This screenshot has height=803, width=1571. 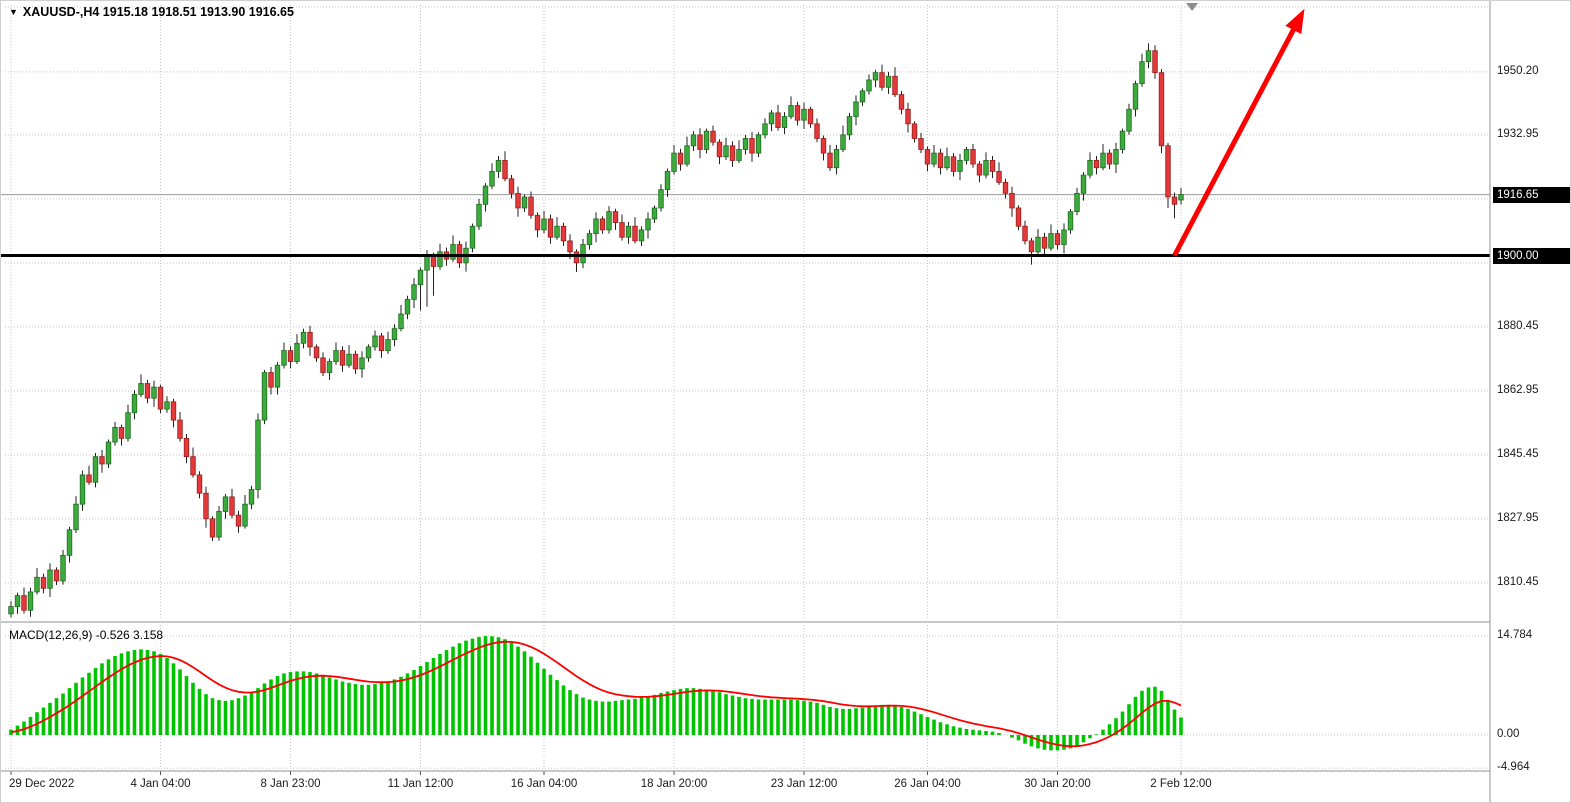 I want to click on price-axis-label: 1827.95, so click(x=1518, y=517).